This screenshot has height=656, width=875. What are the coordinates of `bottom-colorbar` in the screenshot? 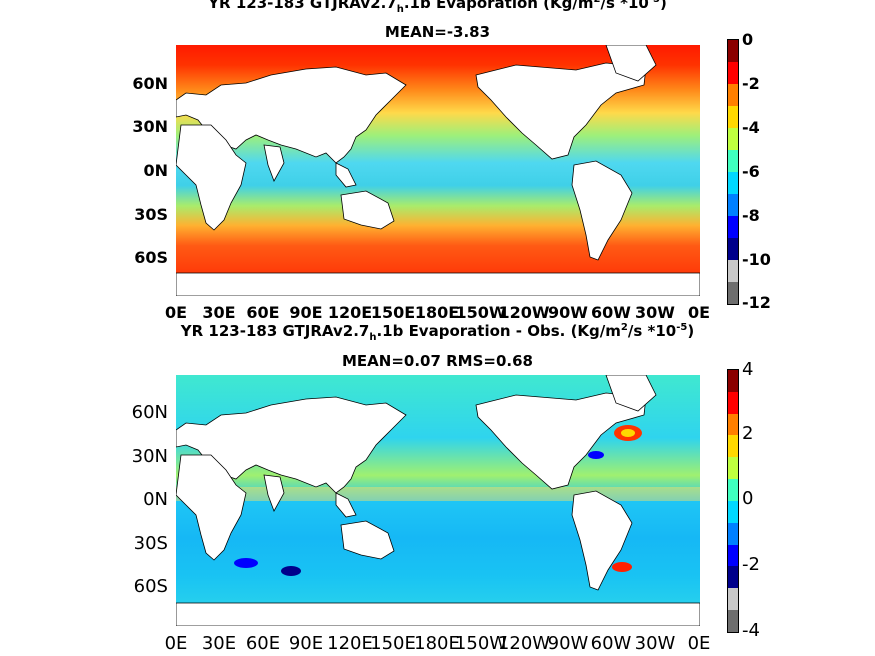 It's located at (733, 501).